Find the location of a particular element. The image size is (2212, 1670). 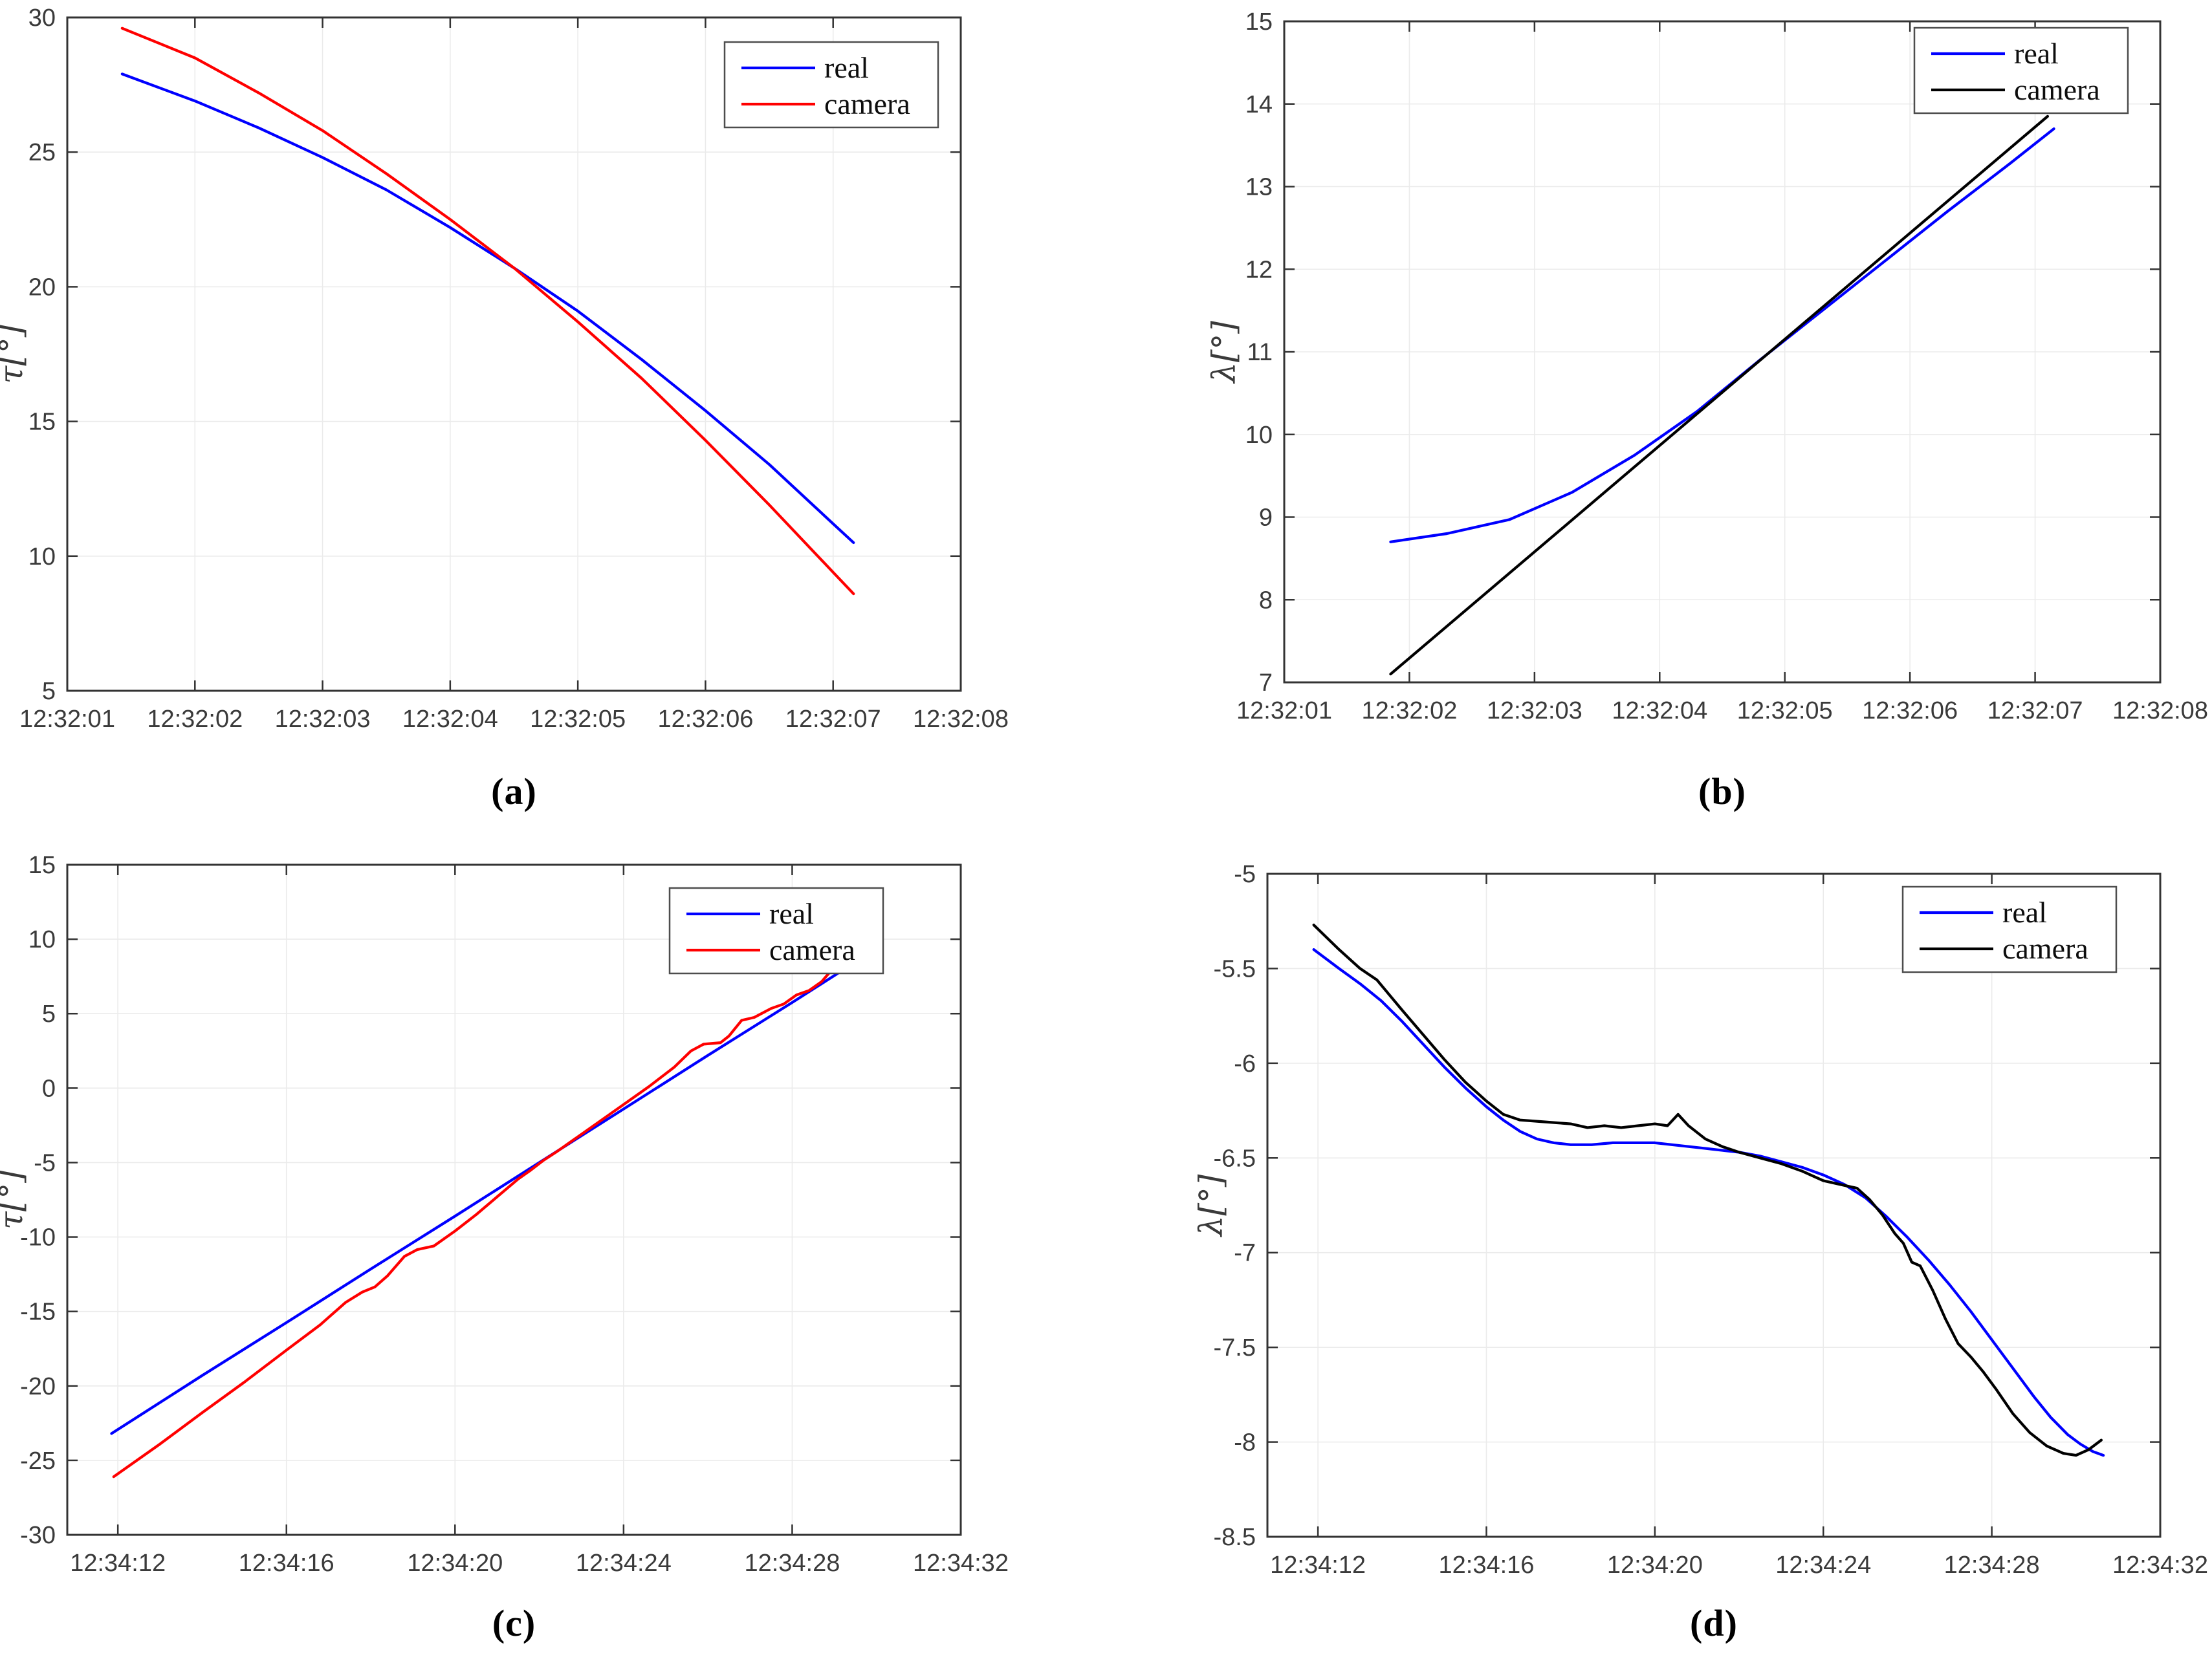

y-tick-label: 14 is located at coordinates (1259, 104).